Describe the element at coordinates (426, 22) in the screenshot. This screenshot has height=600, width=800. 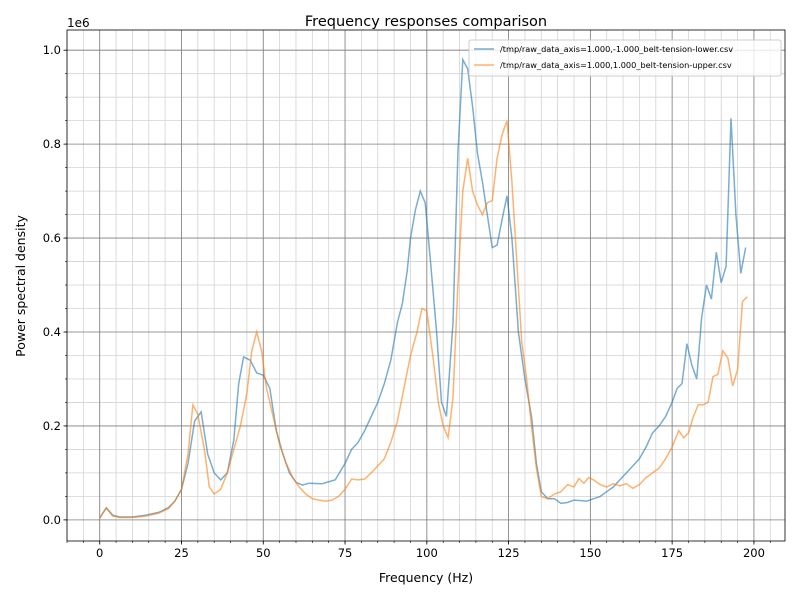
I see `chart-title: Frequency responses comparison` at that location.